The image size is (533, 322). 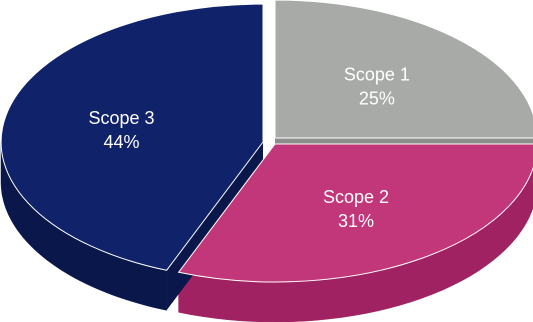 I want to click on pie-slice-value-1: 25%, so click(x=377, y=98).